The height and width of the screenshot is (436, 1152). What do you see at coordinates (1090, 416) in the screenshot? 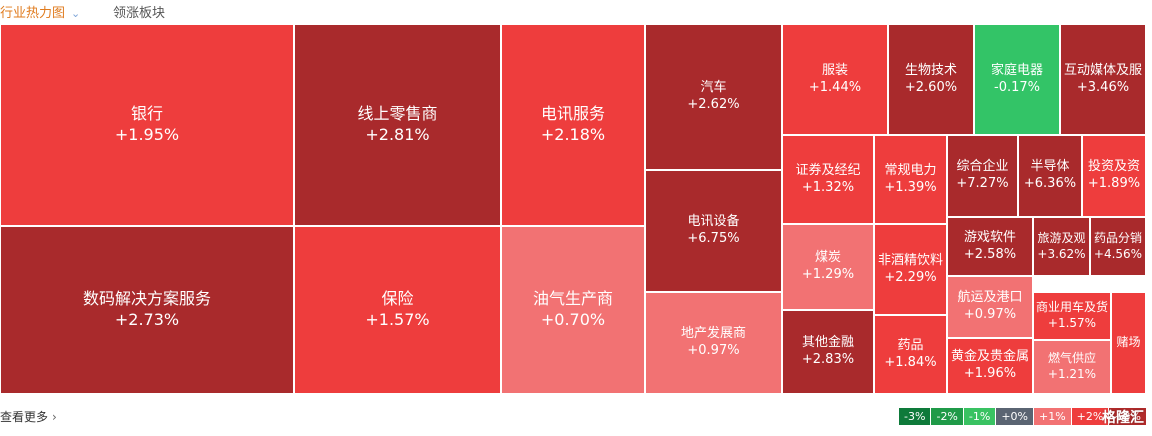
I see `legend-swatch: +2%` at bounding box center [1090, 416].